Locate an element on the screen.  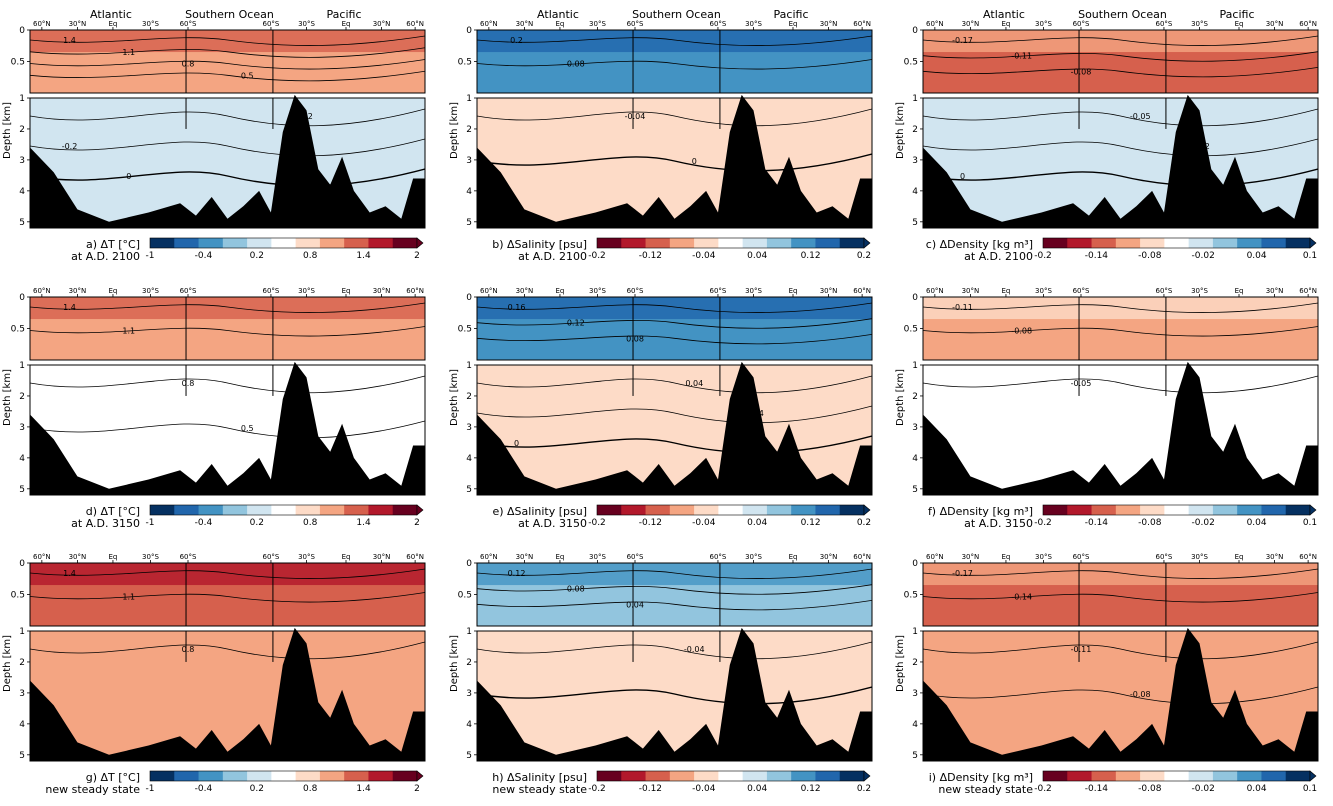
contour-label: -0.08 is located at coordinates (1021, 331).